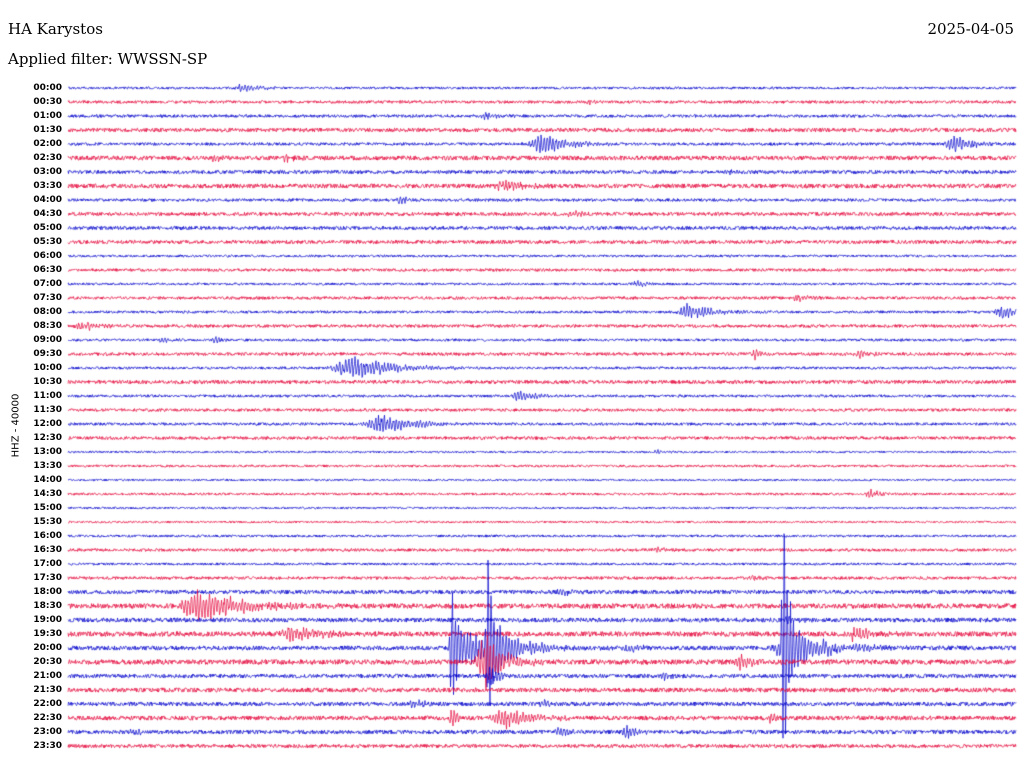  What do you see at coordinates (47, 144) in the screenshot?
I see `time-label: 02:00` at bounding box center [47, 144].